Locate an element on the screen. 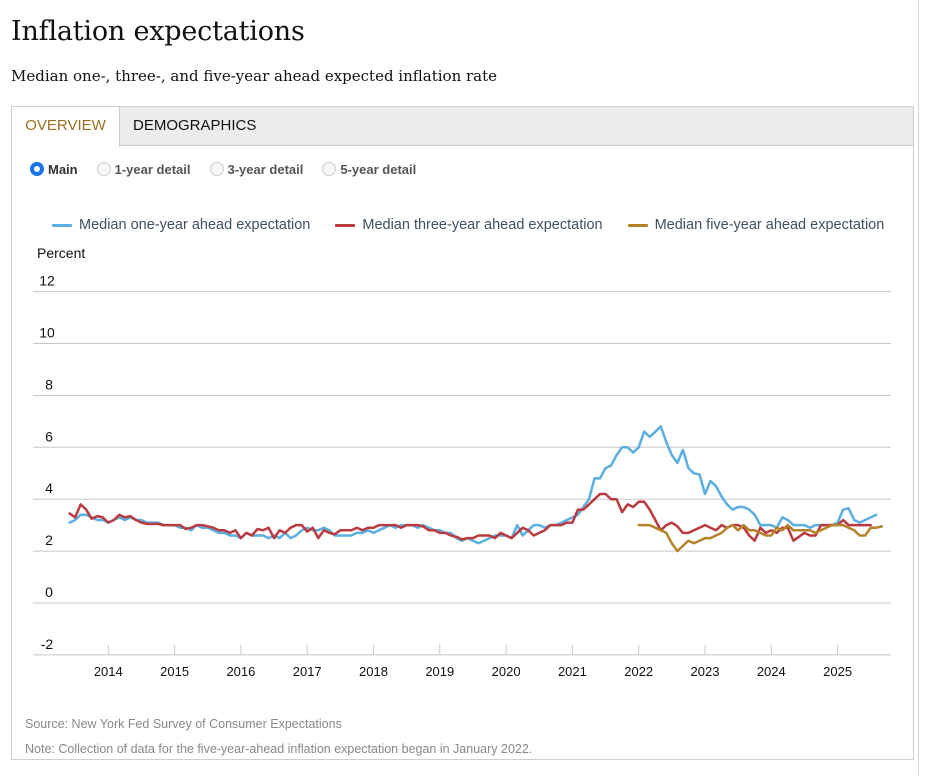 The image size is (936, 776). legend-swatch-five-year is located at coordinates (637, 225).